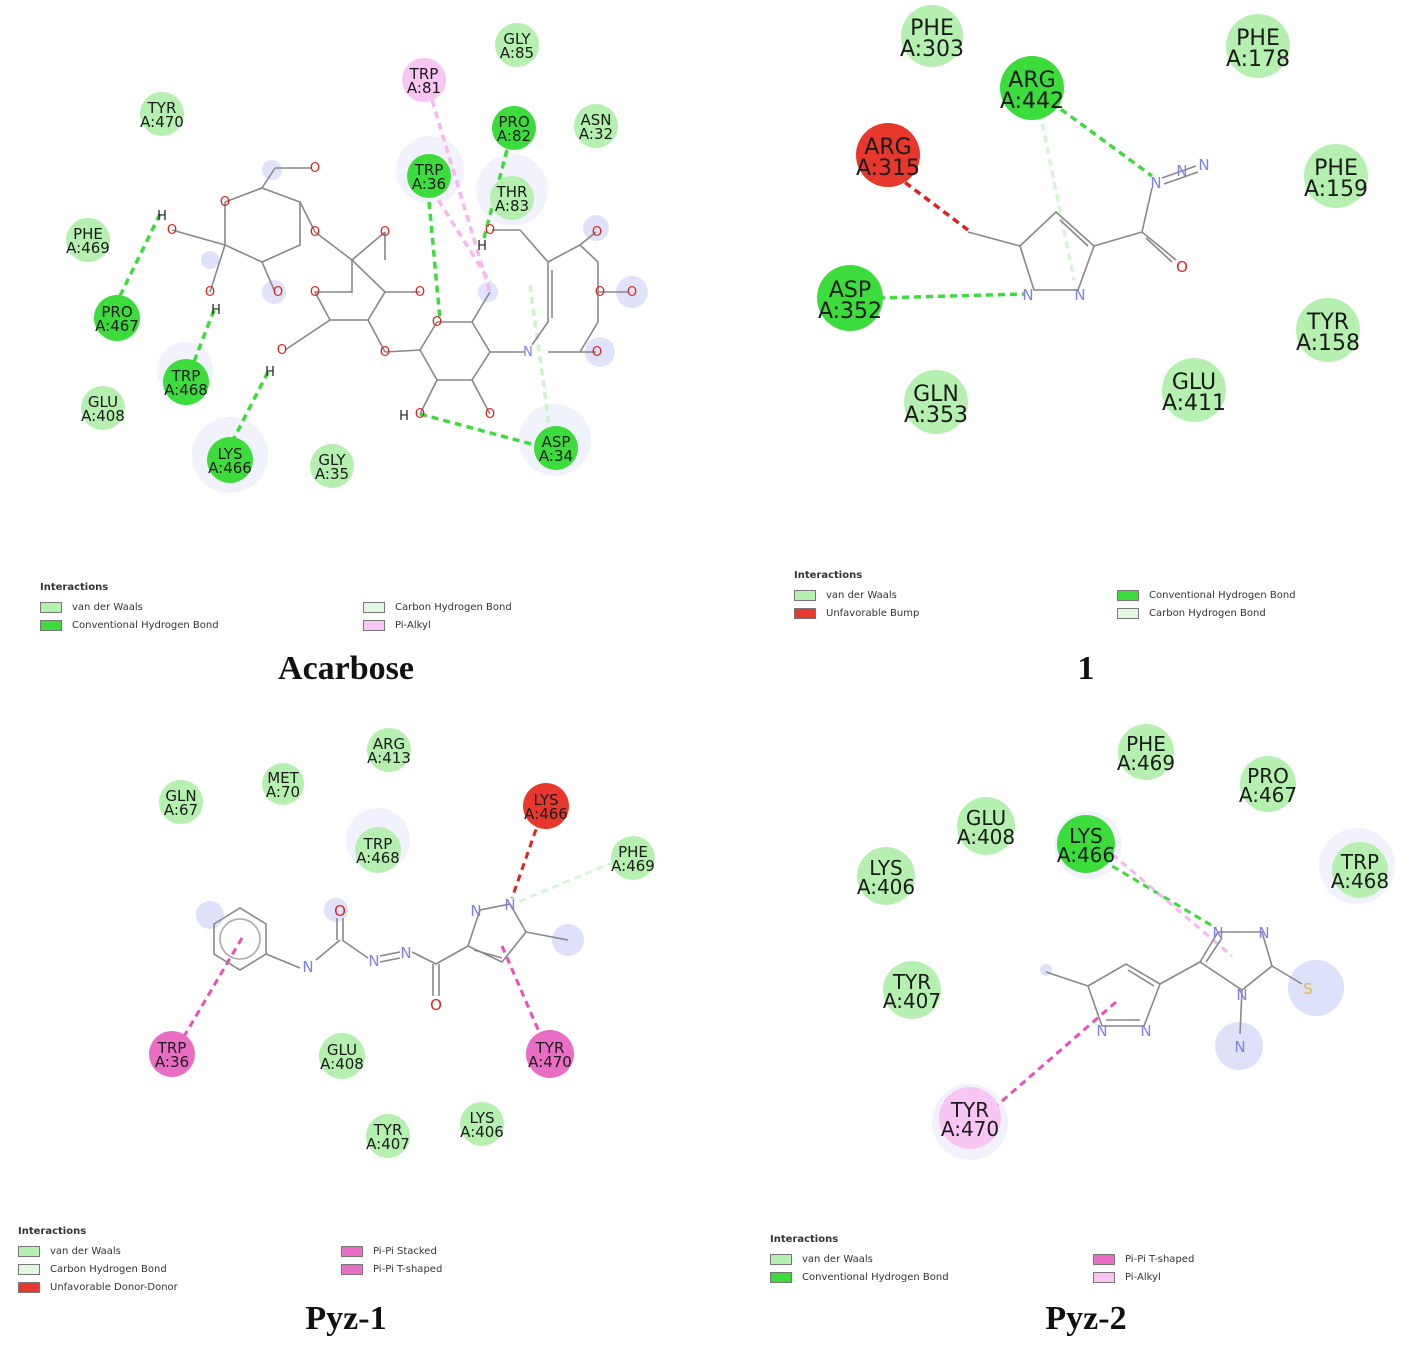 The width and height of the screenshot is (1402, 1356). What do you see at coordinates (1191, 613) in the screenshot?
I see `legend-item: Carbon Hydrogen Bond` at bounding box center [1191, 613].